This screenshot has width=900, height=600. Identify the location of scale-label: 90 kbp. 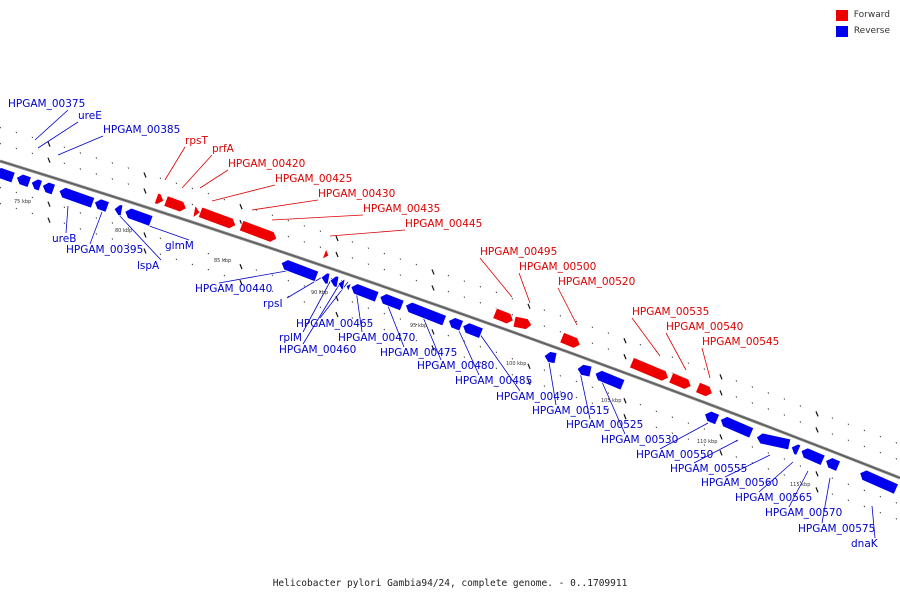
(319, 293).